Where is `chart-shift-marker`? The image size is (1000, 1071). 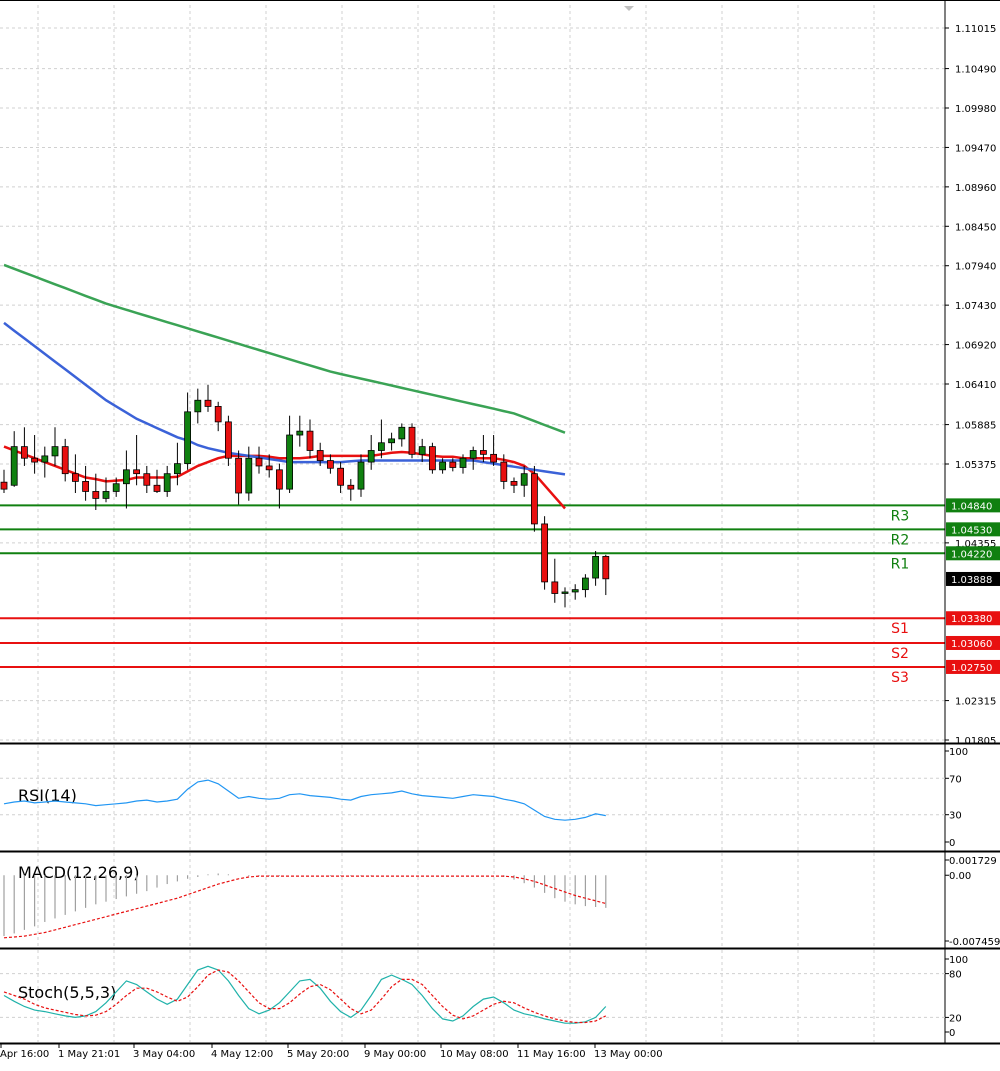 chart-shift-marker is located at coordinates (629, 8).